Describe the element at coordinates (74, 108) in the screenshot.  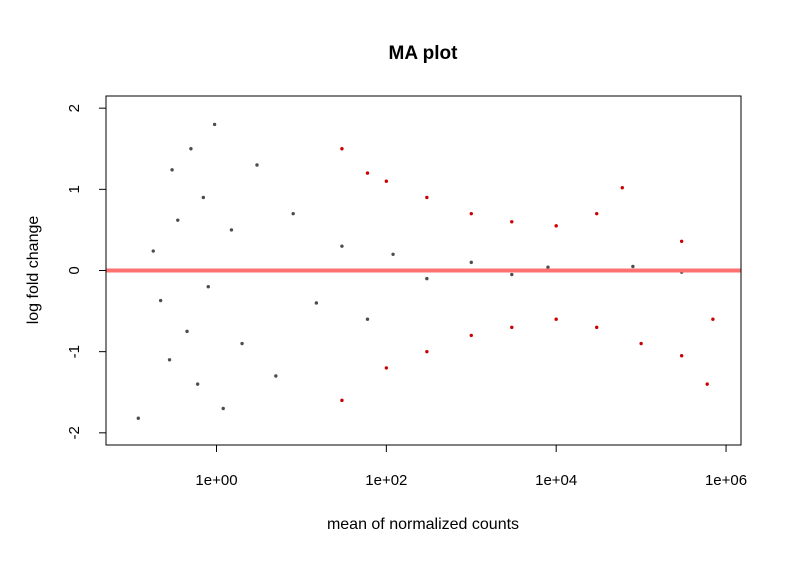
I see `y-tick-label: 2` at that location.